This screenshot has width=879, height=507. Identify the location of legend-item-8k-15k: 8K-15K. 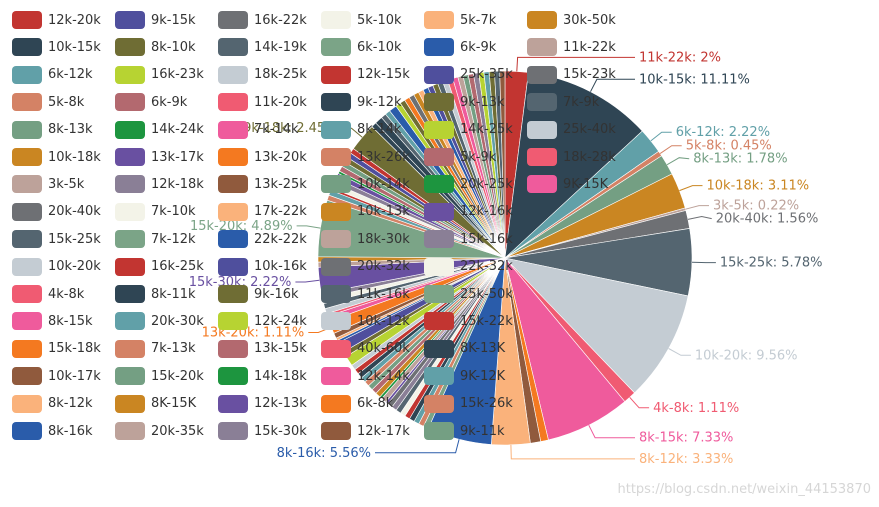
(155, 404).